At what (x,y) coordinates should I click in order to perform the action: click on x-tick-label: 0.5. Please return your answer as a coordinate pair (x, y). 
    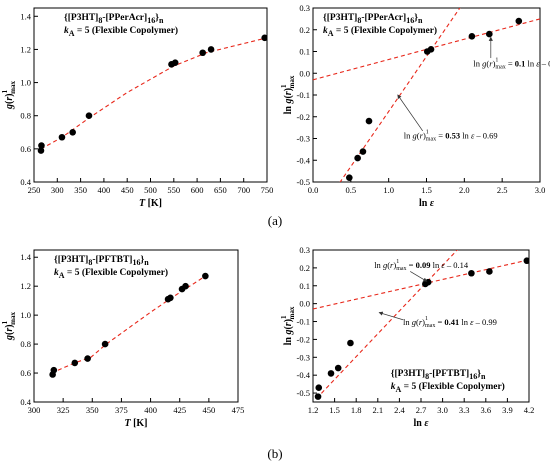
    Looking at the image, I should click on (351, 190).